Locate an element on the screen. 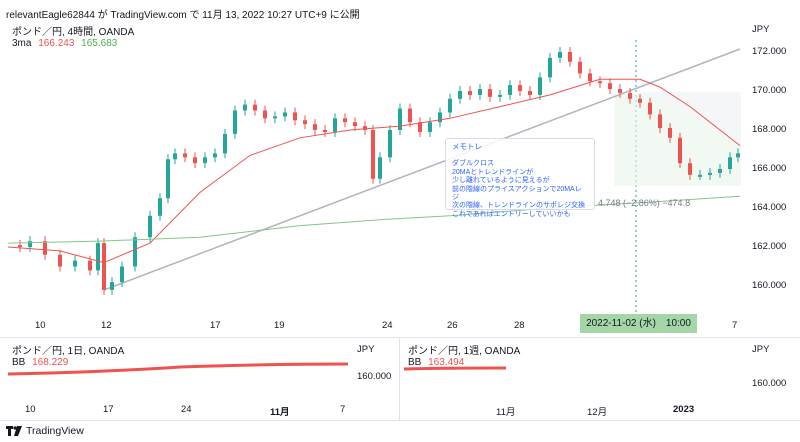  weekly-bb-legend: BB 163.494 is located at coordinates (436, 362).